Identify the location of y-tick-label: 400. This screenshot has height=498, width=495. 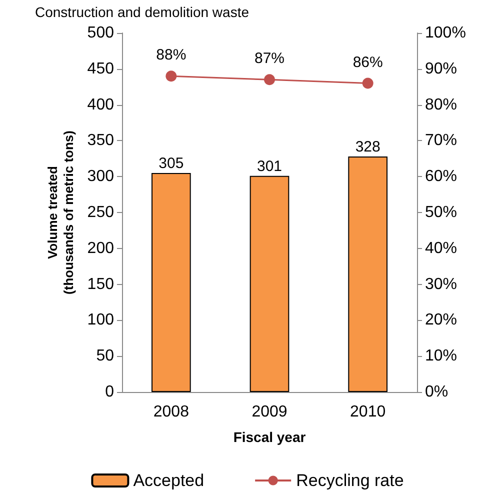
(100, 105).